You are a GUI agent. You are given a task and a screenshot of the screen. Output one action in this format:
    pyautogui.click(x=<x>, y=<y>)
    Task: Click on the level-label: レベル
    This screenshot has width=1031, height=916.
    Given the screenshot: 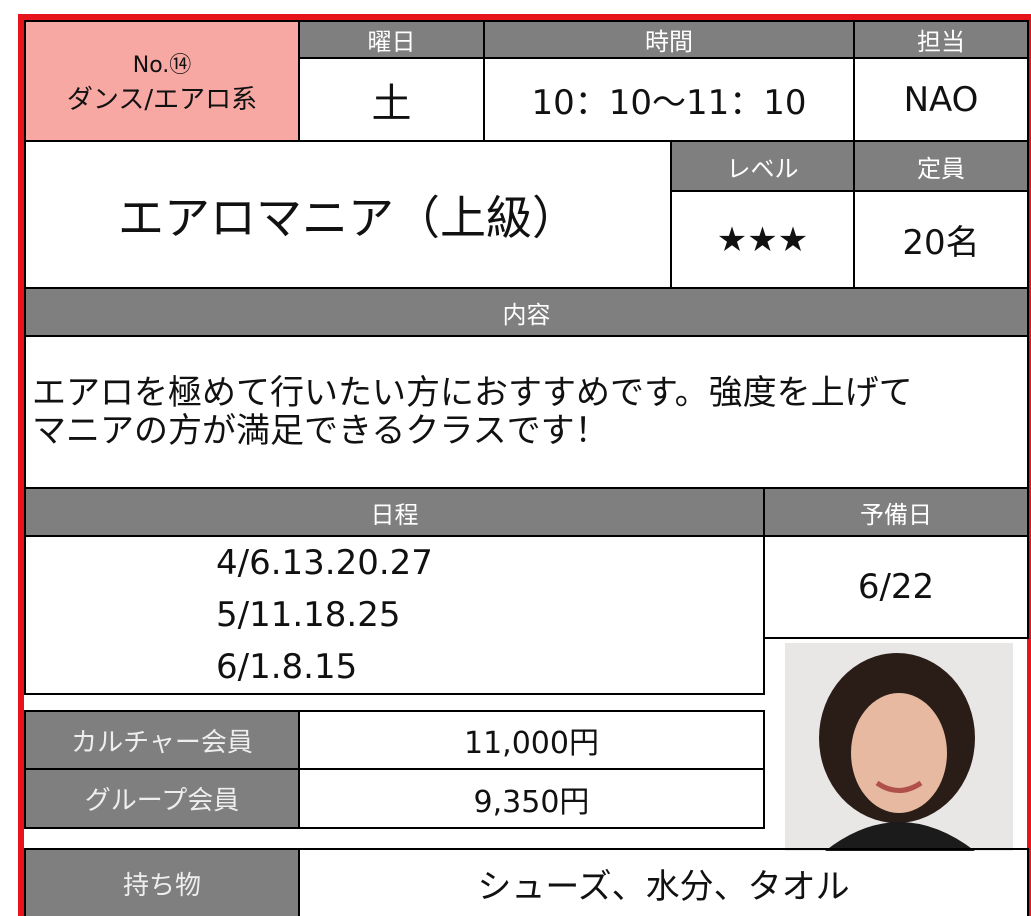 What is the action you would take?
    pyautogui.click(x=762, y=166)
    